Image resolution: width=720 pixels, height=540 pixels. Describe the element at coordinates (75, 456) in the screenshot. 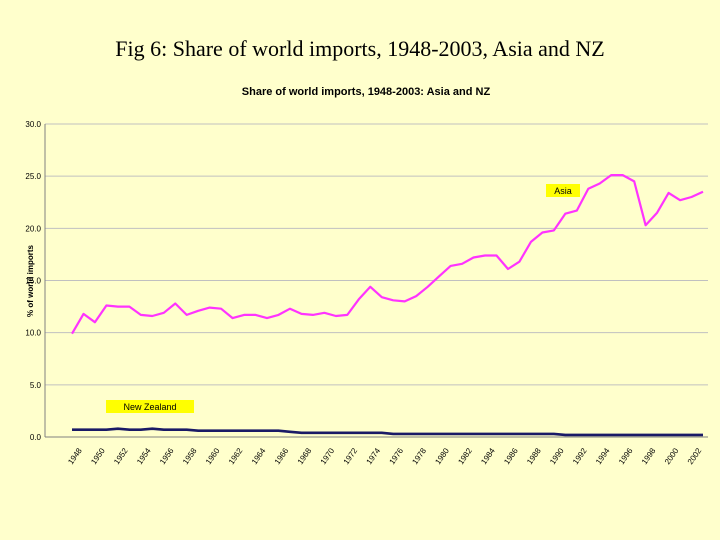

I see `x-tick-label: 1948` at that location.